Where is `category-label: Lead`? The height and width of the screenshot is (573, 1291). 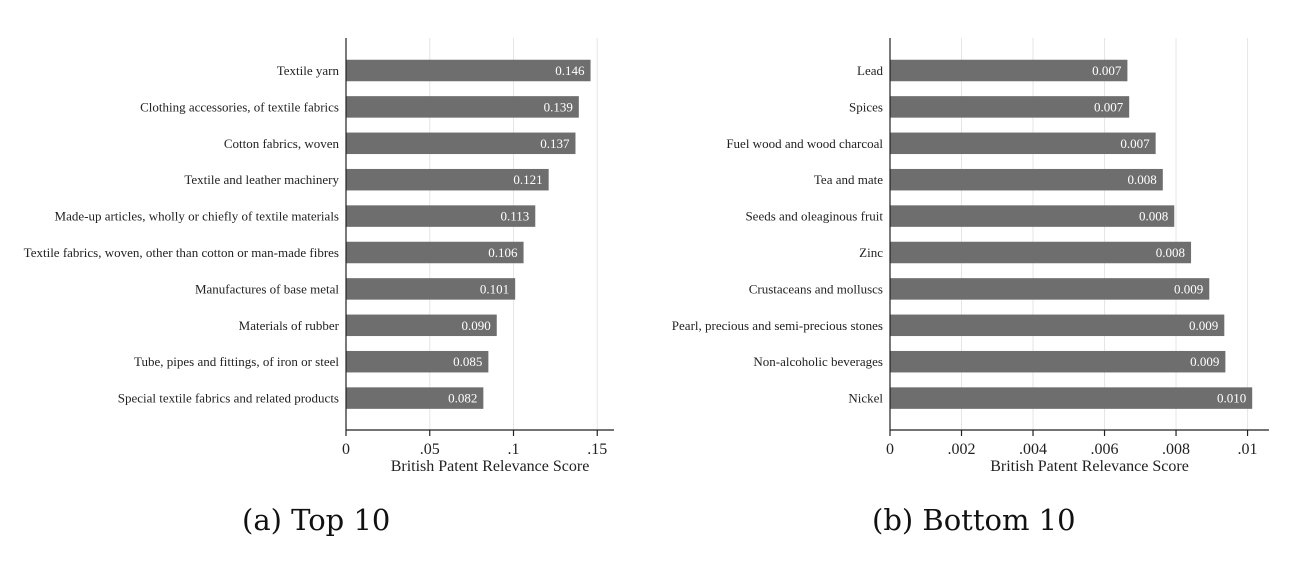
category-label: Lead is located at coordinates (870, 70).